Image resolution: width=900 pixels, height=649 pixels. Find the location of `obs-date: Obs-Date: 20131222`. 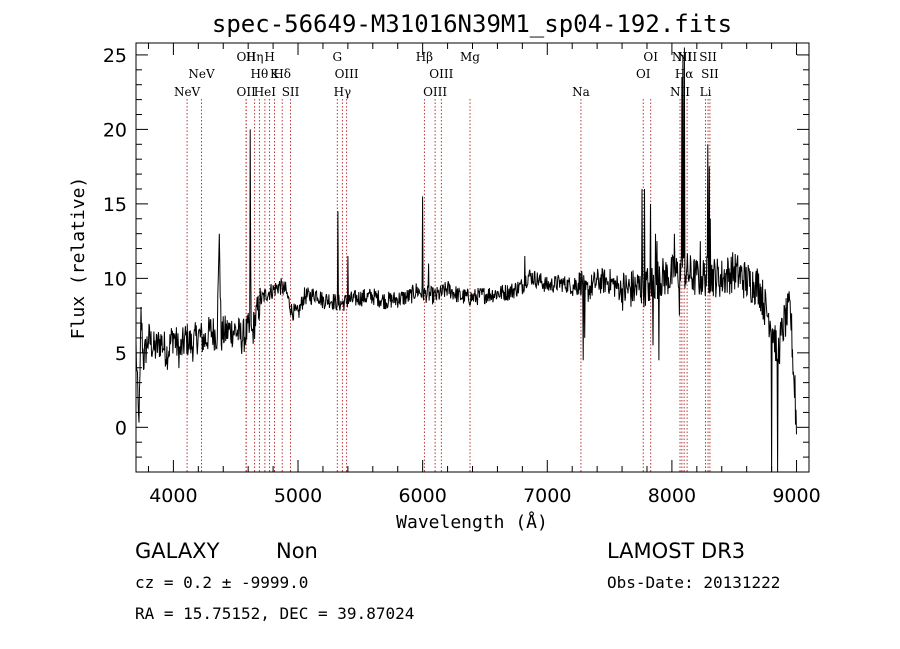

obs-date: Obs-Date: 20131222 is located at coordinates (693, 582).